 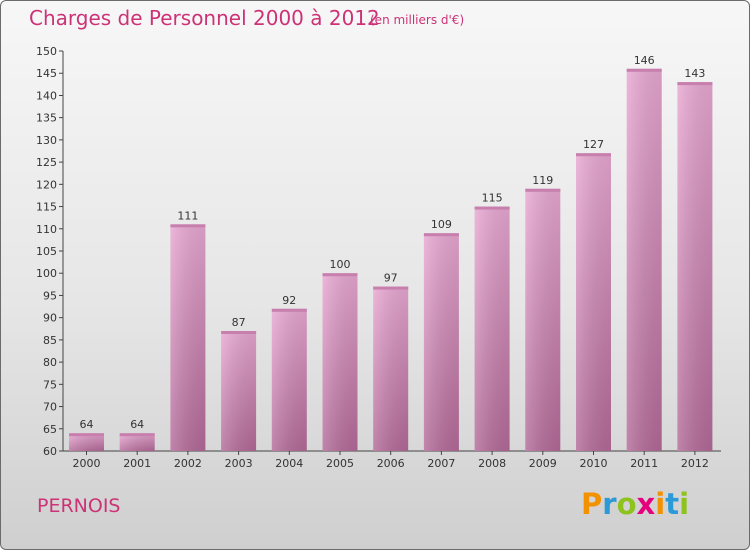 What do you see at coordinates (289, 463) in the screenshot?
I see `x-tick-label: 2004` at bounding box center [289, 463].